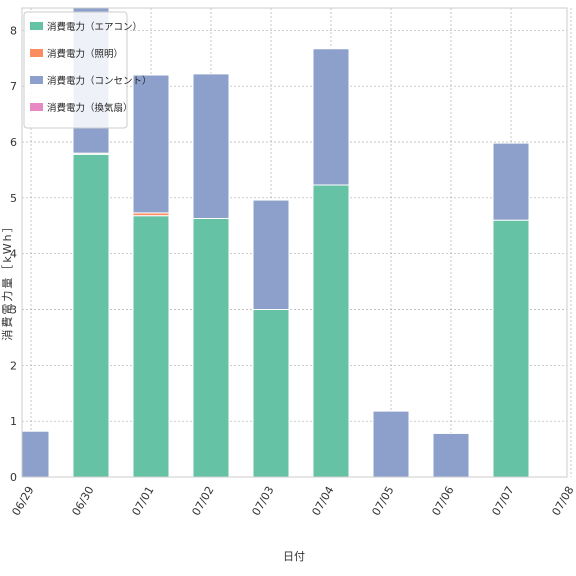 The width and height of the screenshot is (576, 576). Describe the element at coordinates (90, 108) in the screenshot. I see `legend-entry-label: 消費電力（換気扇）` at that location.